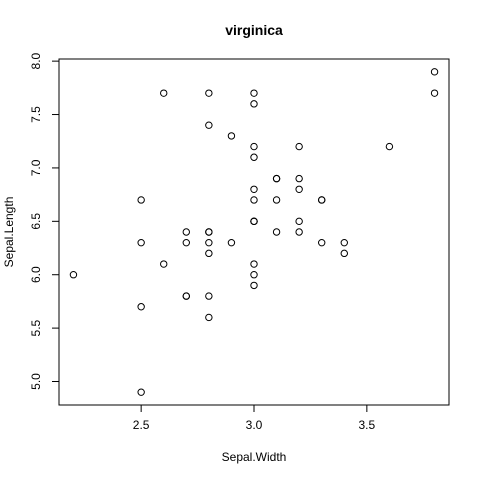 This screenshot has height=480, width=480. What do you see at coordinates (9, 232) in the screenshot?
I see `y-axis-label: Sepal.Length` at bounding box center [9, 232].